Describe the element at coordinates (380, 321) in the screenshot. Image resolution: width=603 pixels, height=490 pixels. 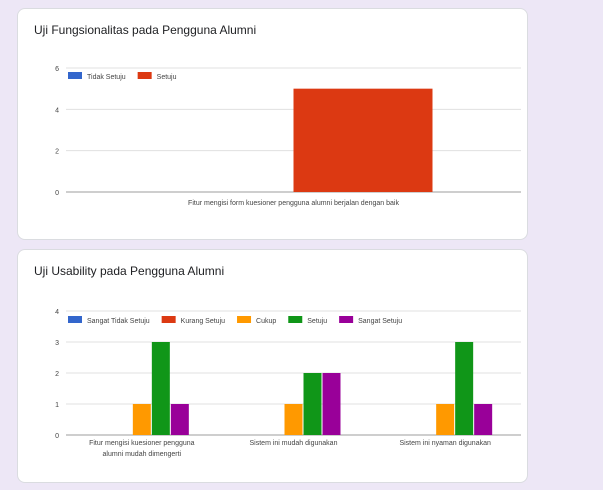
I see `legend-label: Sangat Setuju` at that location.